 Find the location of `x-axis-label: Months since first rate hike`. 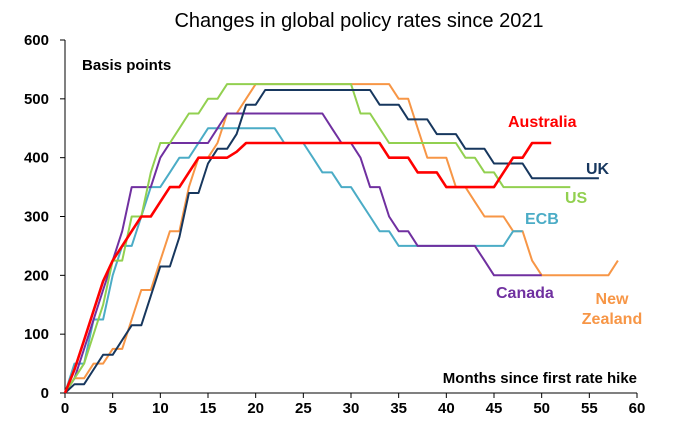

x-axis-label: Months since first rate hike is located at coordinates (540, 378).